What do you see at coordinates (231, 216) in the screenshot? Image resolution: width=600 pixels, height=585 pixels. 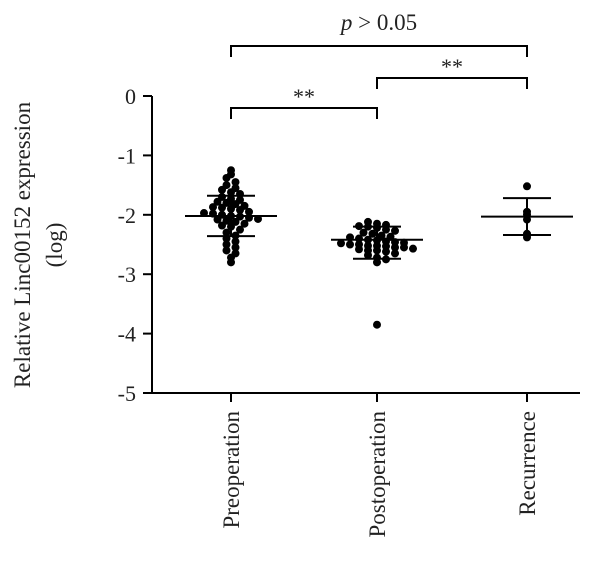 I see `group-preoperation` at bounding box center [231, 216].